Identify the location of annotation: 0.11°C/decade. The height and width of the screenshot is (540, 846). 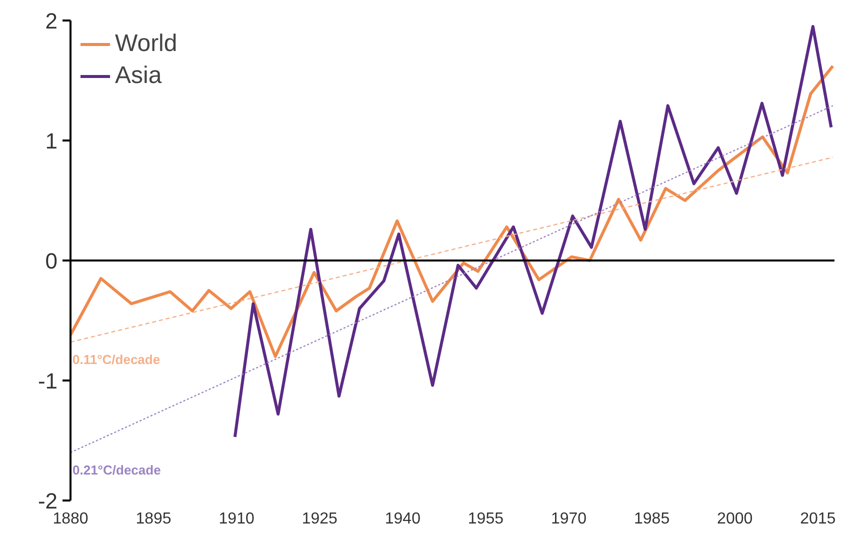
(116, 360).